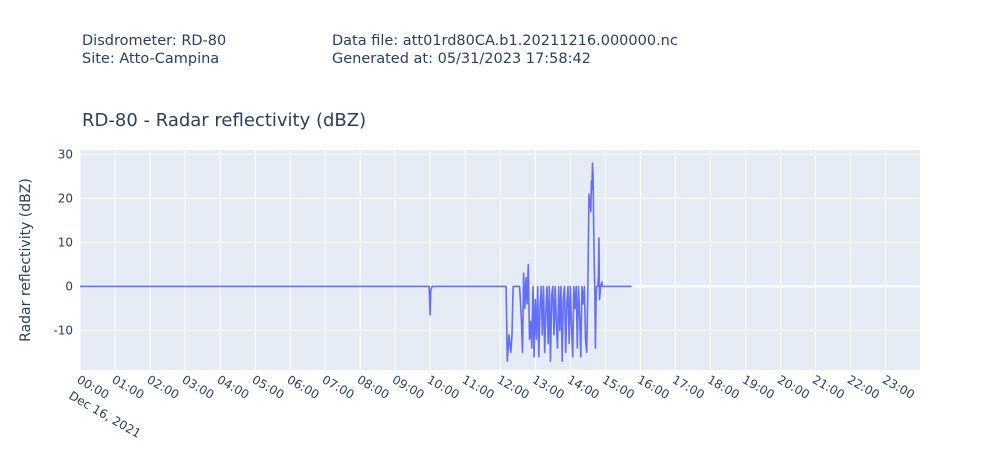  What do you see at coordinates (583, 386) in the screenshot?
I see `x-tick-label: 14:00` at bounding box center [583, 386].